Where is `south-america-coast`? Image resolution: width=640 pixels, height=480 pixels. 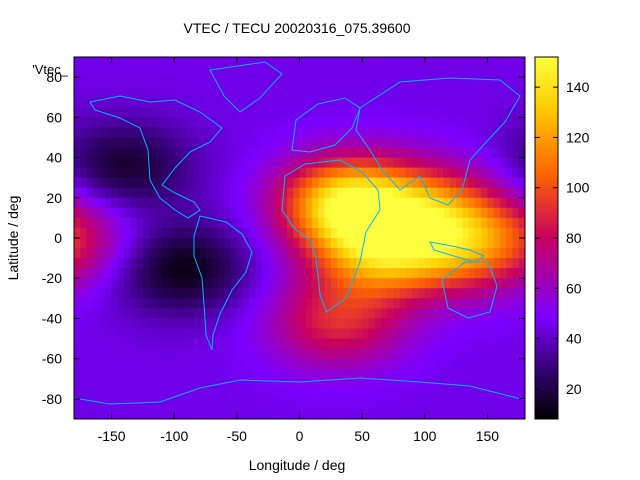 south-america-coast is located at coordinates (223, 283).